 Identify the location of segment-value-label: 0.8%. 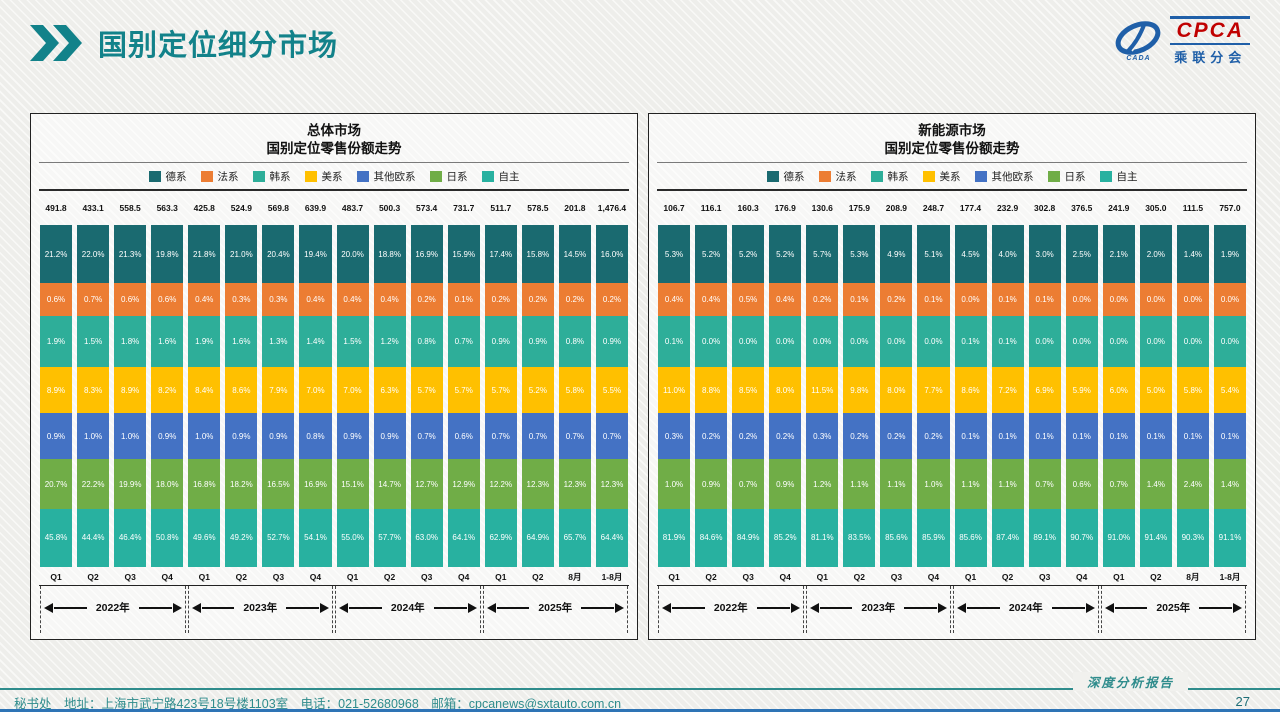
(575, 341).